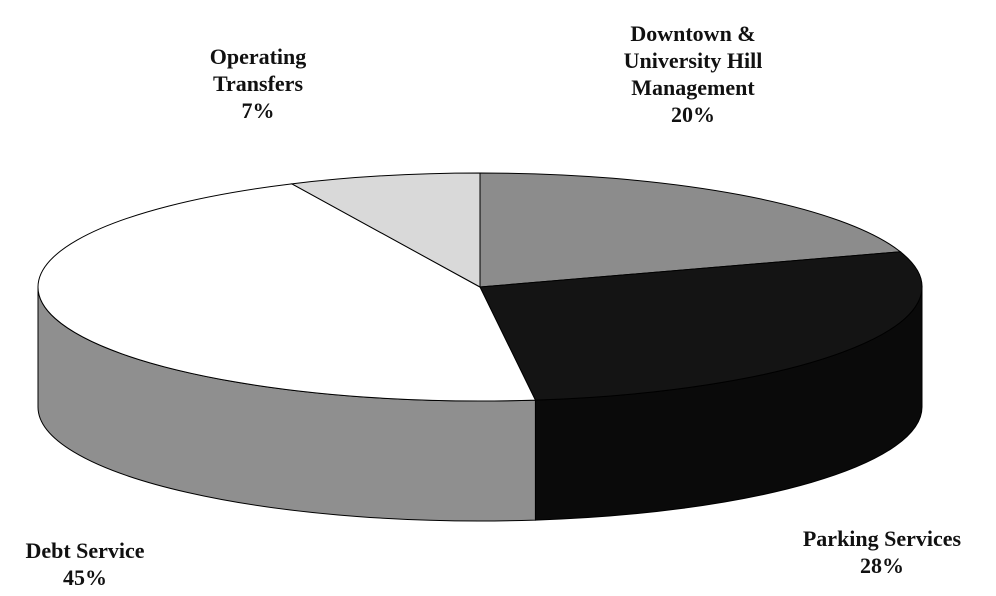 This screenshot has height=596, width=996. What do you see at coordinates (258, 70) in the screenshot?
I see `slice-label: Operating Transfers` at bounding box center [258, 70].